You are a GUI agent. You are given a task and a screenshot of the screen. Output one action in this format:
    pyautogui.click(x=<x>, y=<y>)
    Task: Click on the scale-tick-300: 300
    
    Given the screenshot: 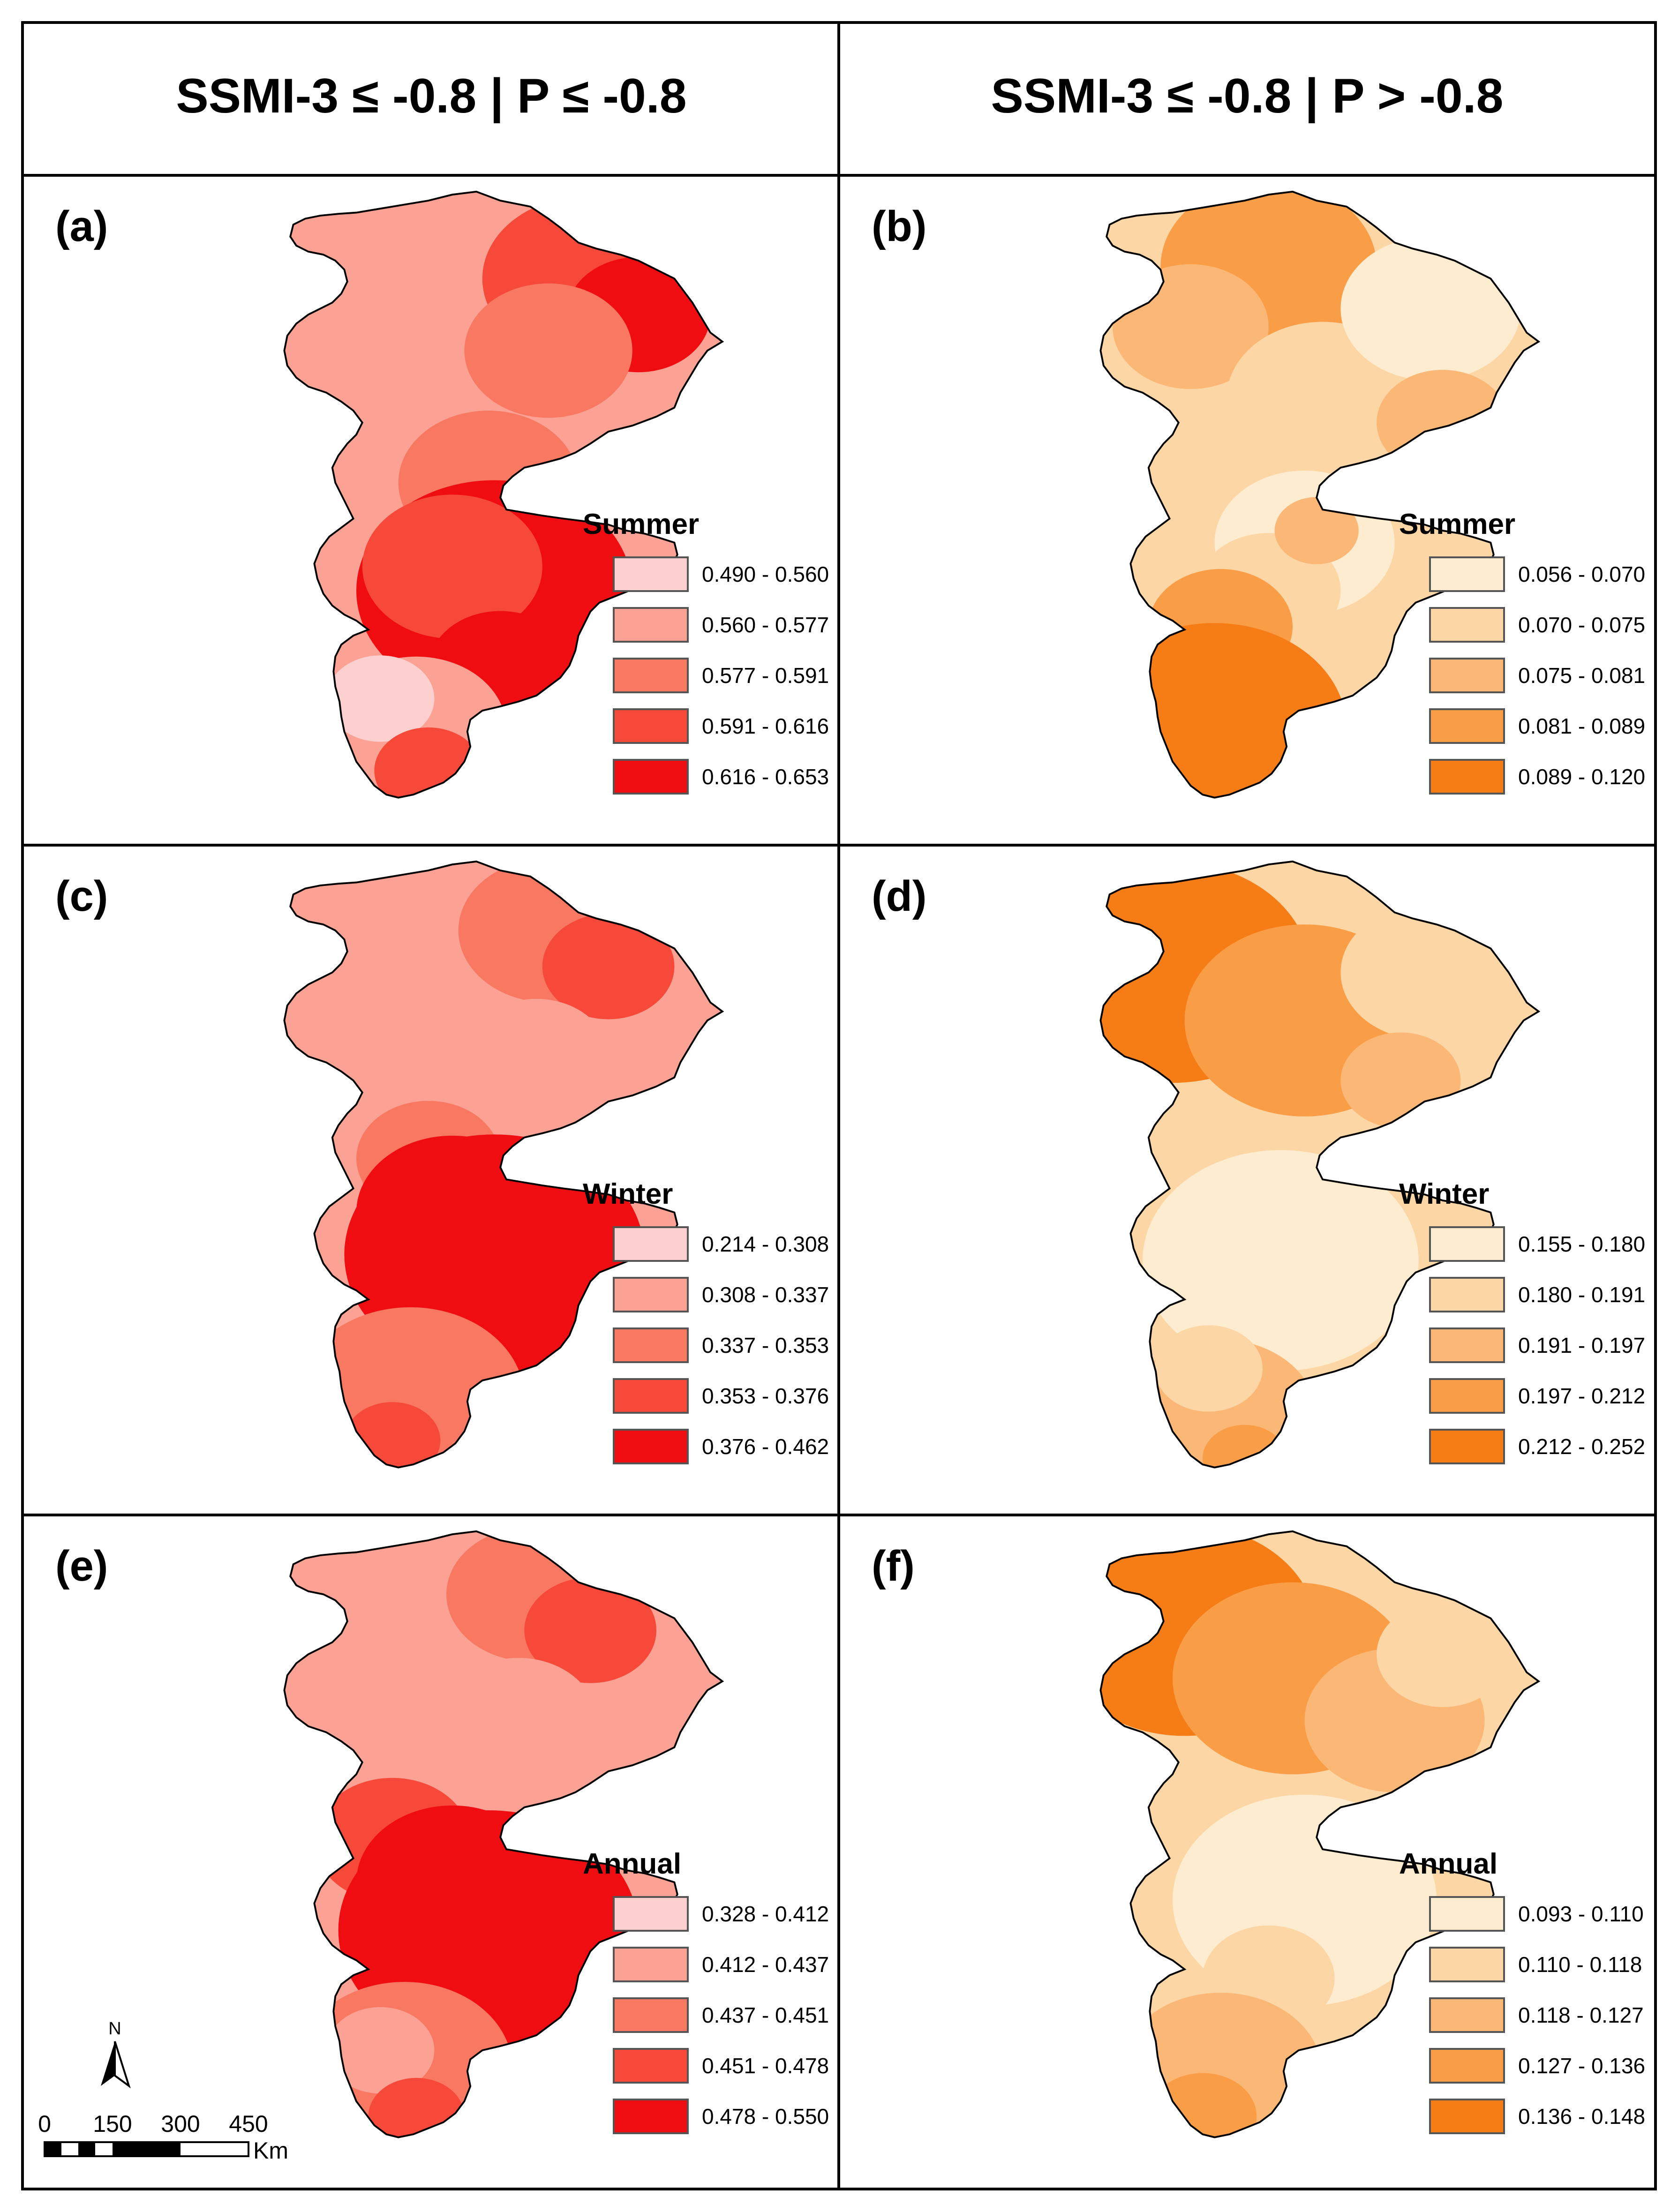 What is the action you would take?
    pyautogui.click(x=180, y=2124)
    